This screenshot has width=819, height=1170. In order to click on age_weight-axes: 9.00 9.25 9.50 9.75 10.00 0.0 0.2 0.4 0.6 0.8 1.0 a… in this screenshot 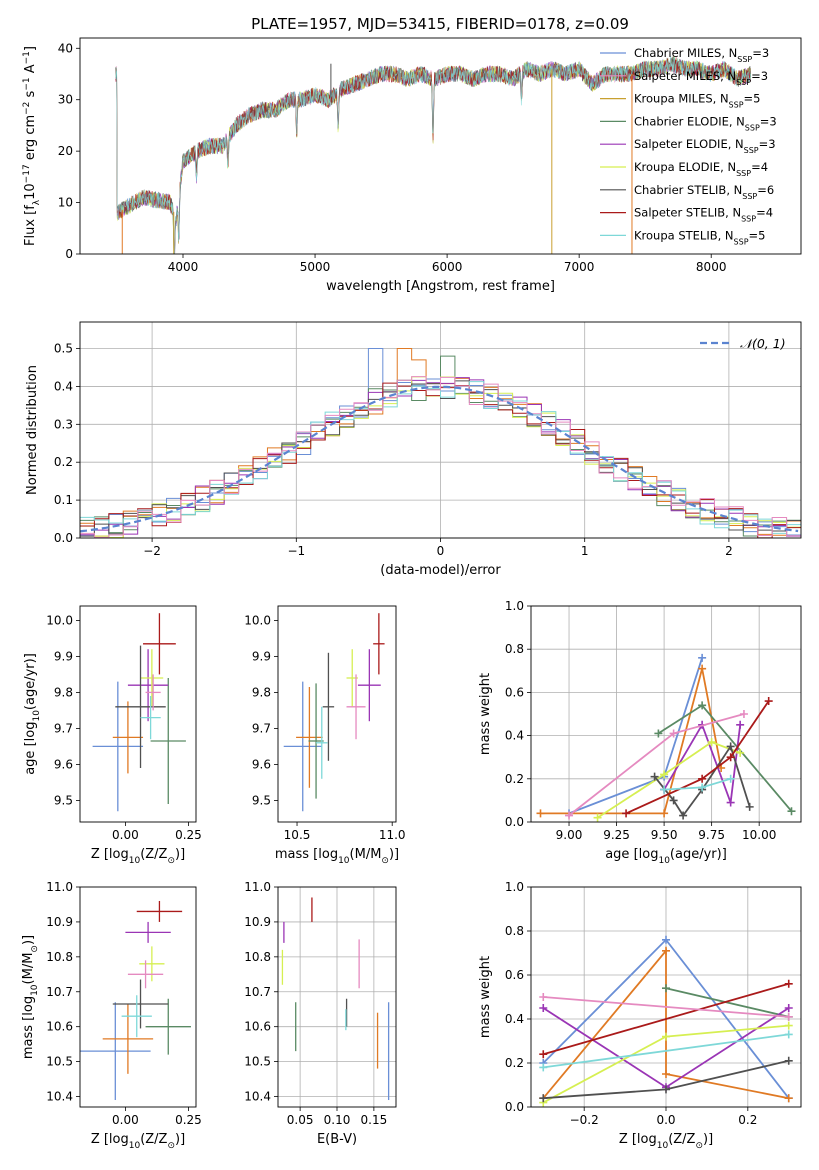, I will do `click(640, 732)`.